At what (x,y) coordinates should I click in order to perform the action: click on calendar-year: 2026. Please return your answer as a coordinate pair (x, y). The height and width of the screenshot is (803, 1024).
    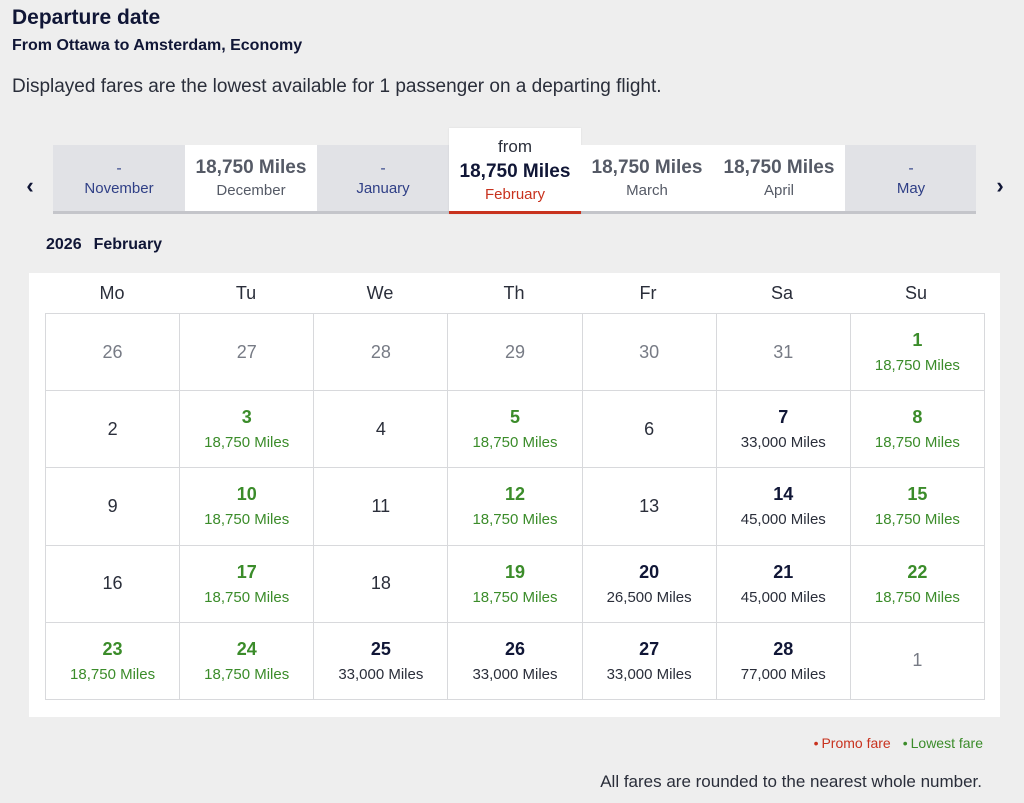
    Looking at the image, I should click on (64, 244).